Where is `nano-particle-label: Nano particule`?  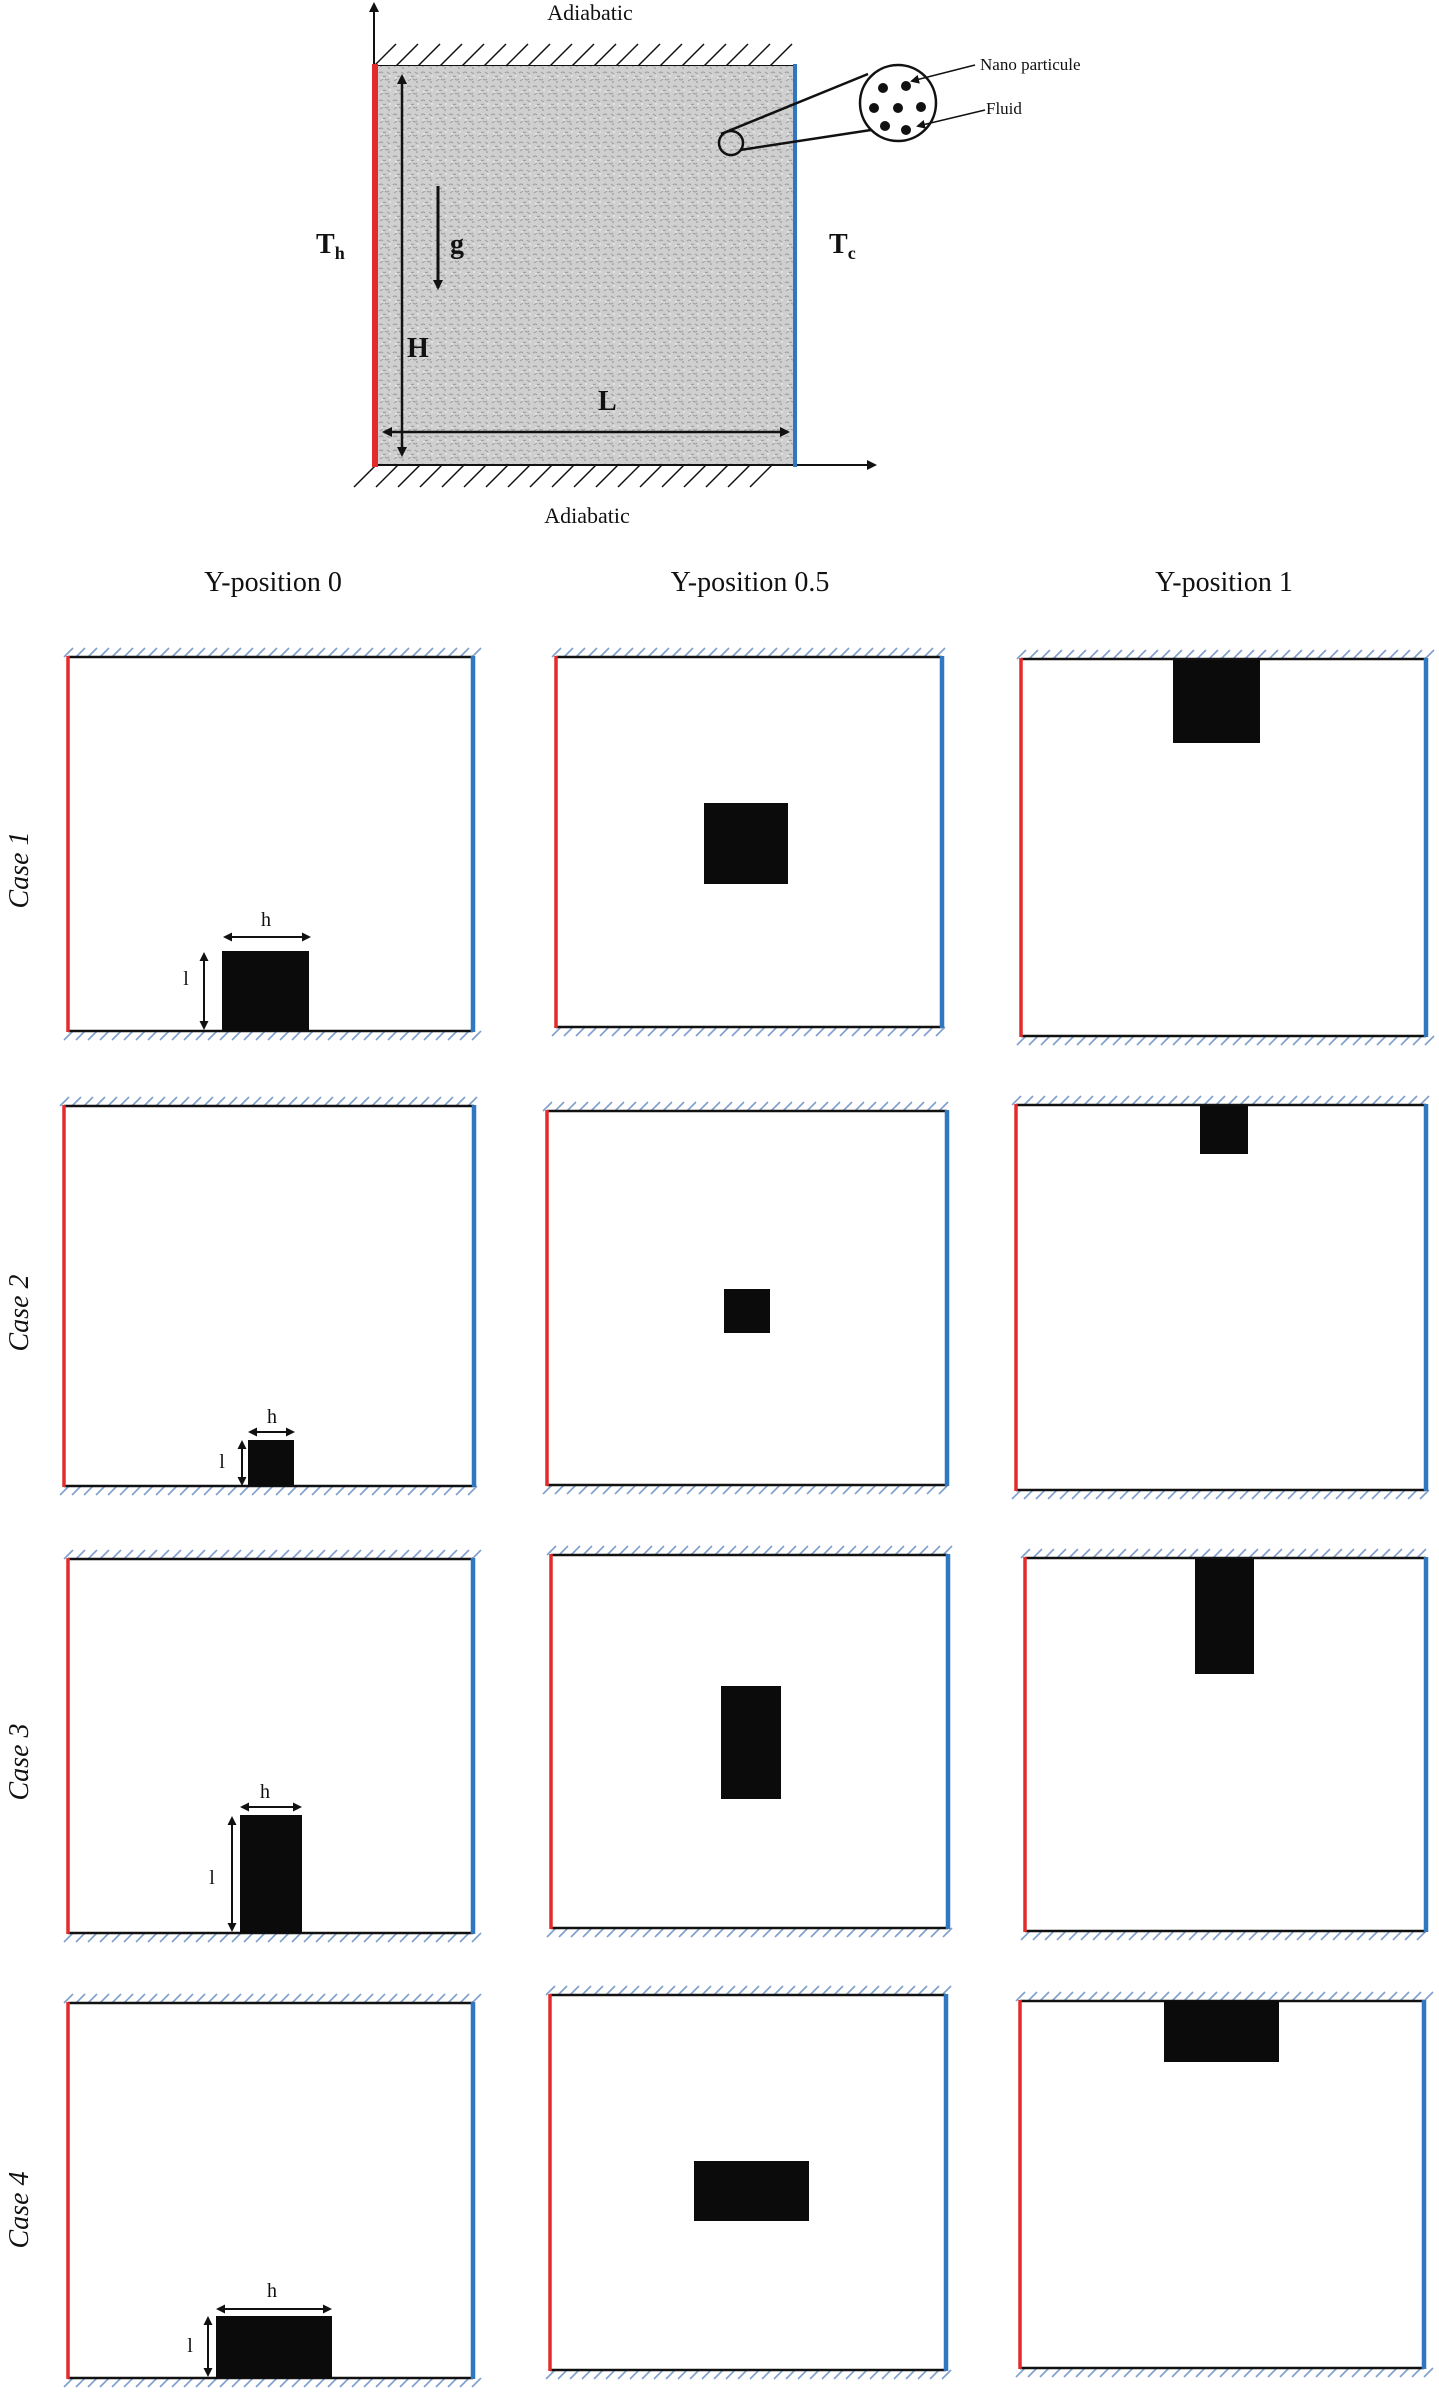 nano-particle-label: Nano particule is located at coordinates (1030, 64).